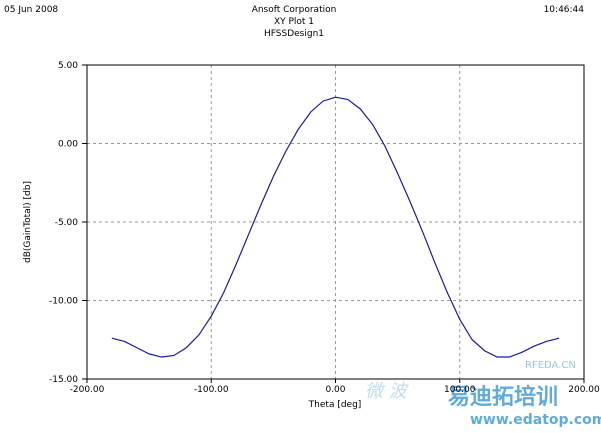 This screenshot has width=601, height=433. Describe the element at coordinates (564, 10) in the screenshot. I see `time: 10:46:44` at that location.